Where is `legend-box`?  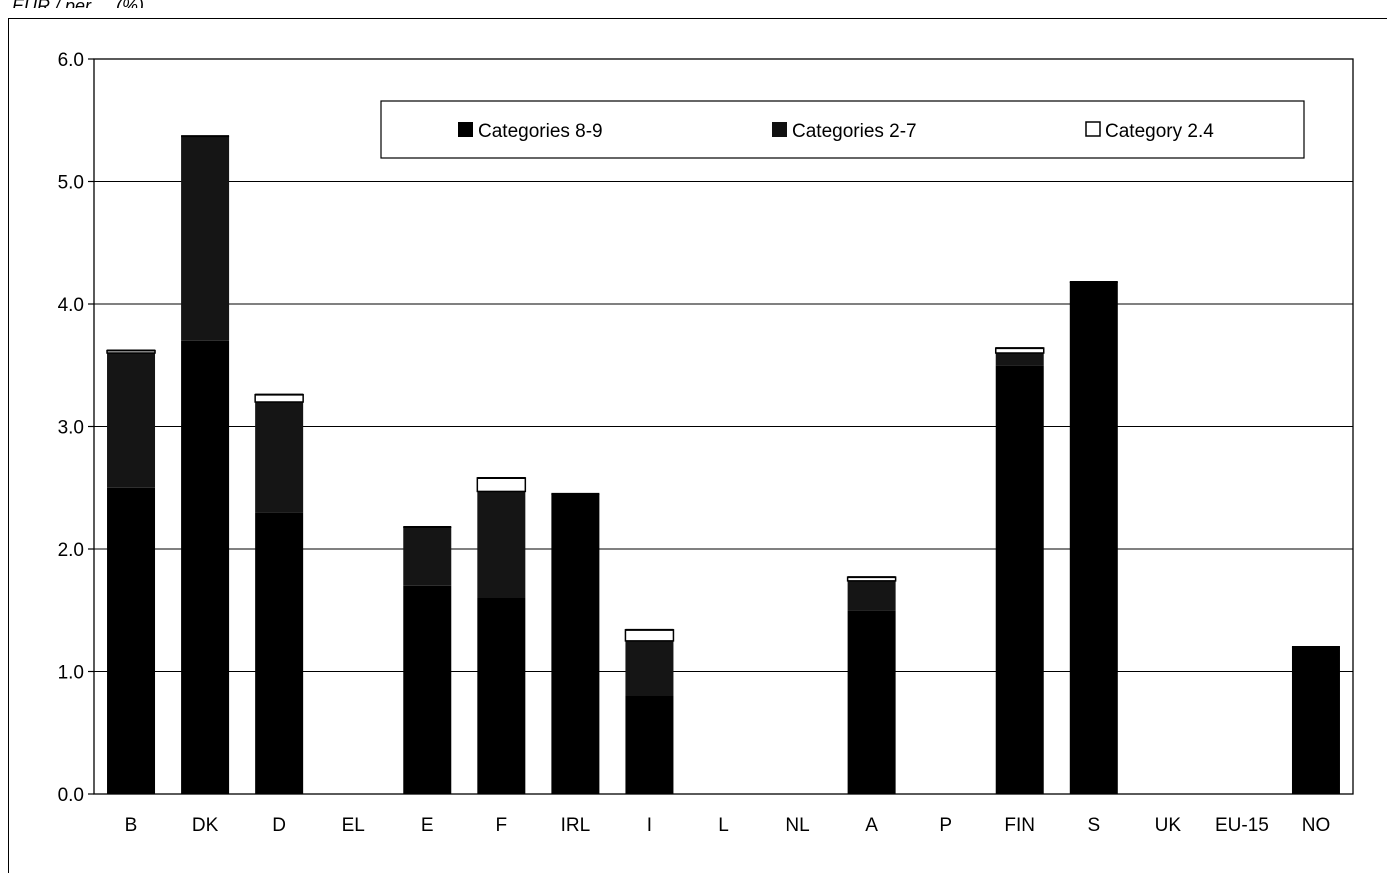
legend-box is located at coordinates (842, 129).